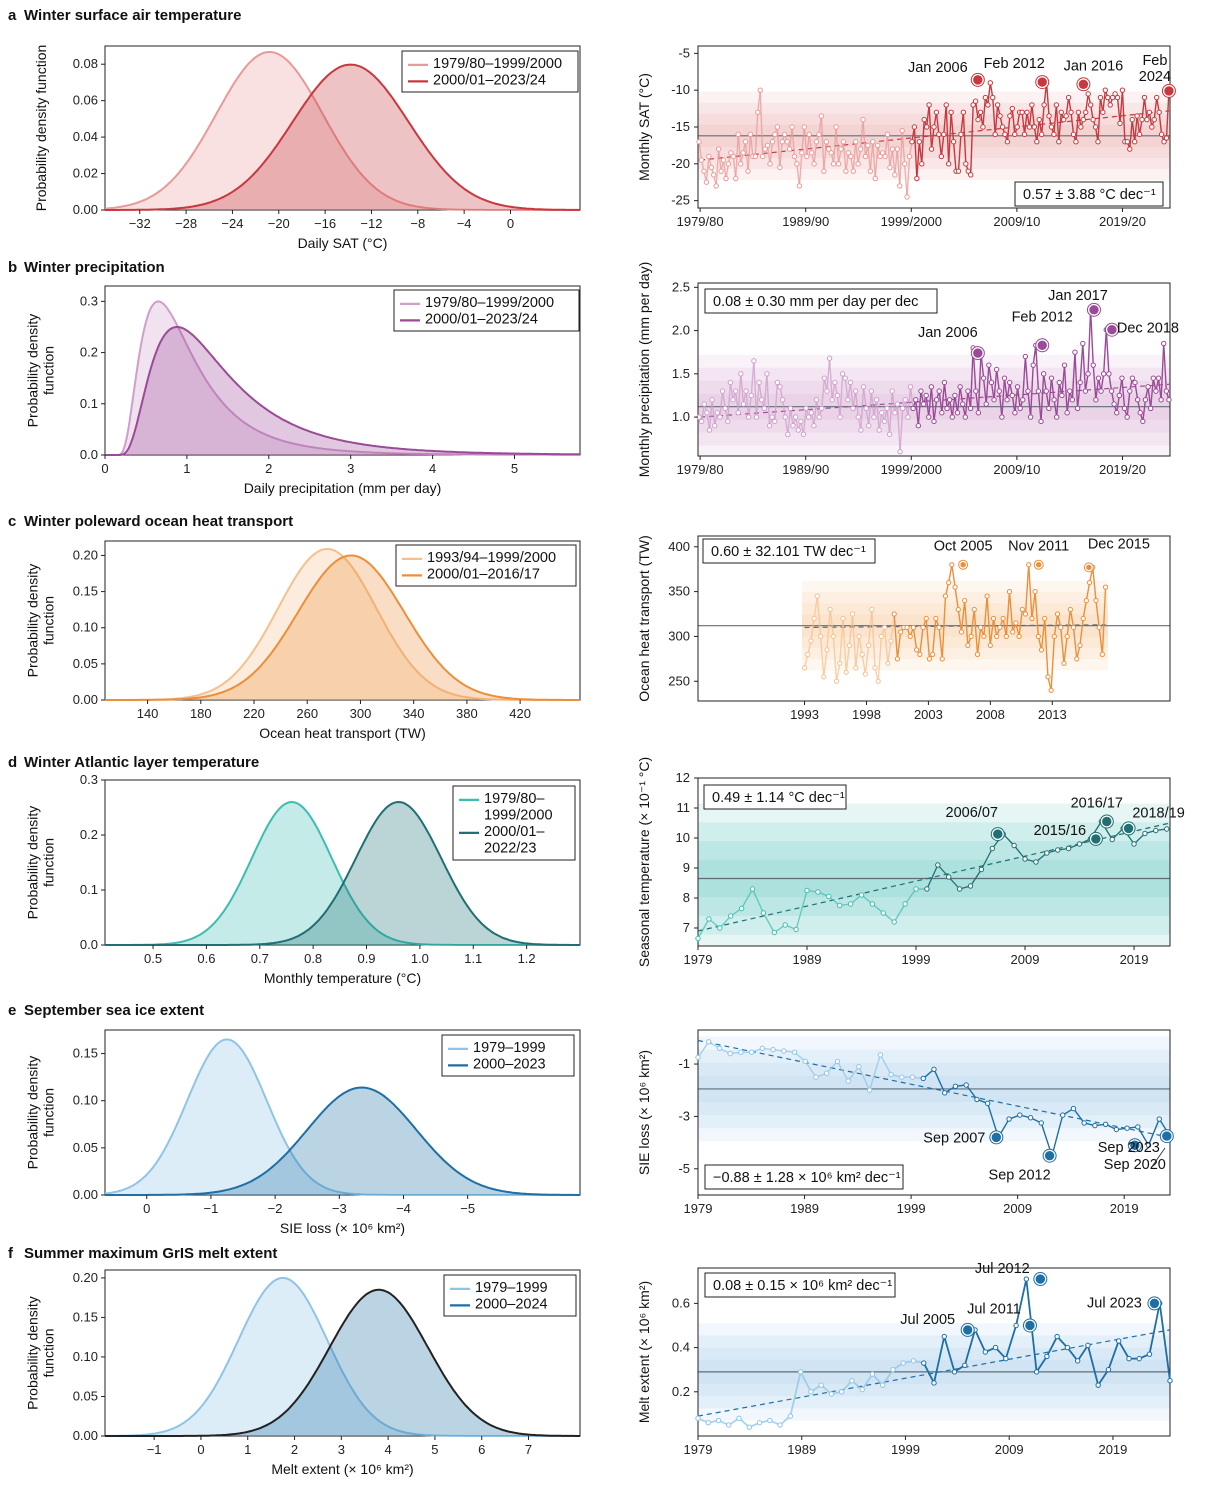 The height and width of the screenshot is (1488, 1208). What do you see at coordinates (85, 699) in the screenshot?
I see `y-tick-label: 0.00` at bounding box center [85, 699].